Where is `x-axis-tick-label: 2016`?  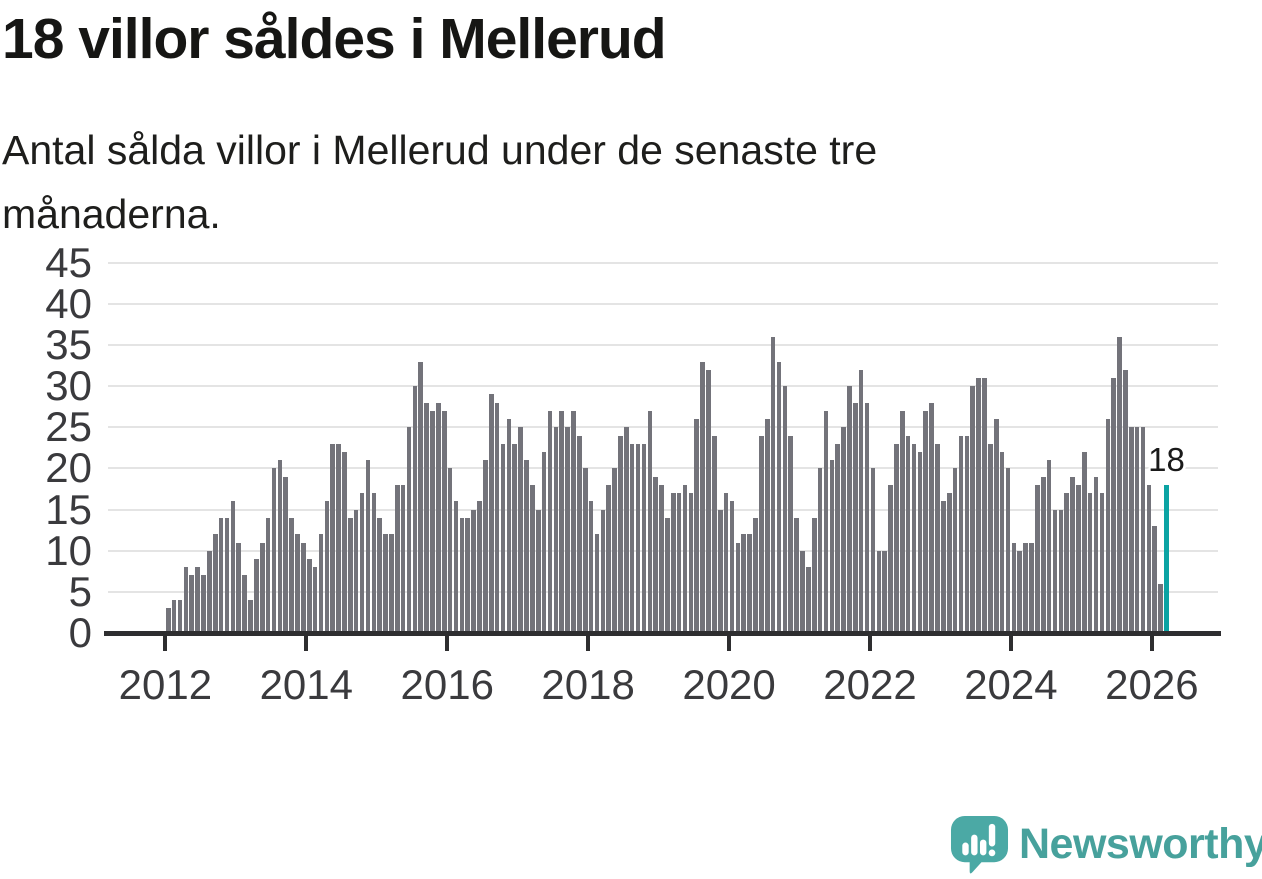
x-axis-tick-label: 2016 is located at coordinates (447, 684).